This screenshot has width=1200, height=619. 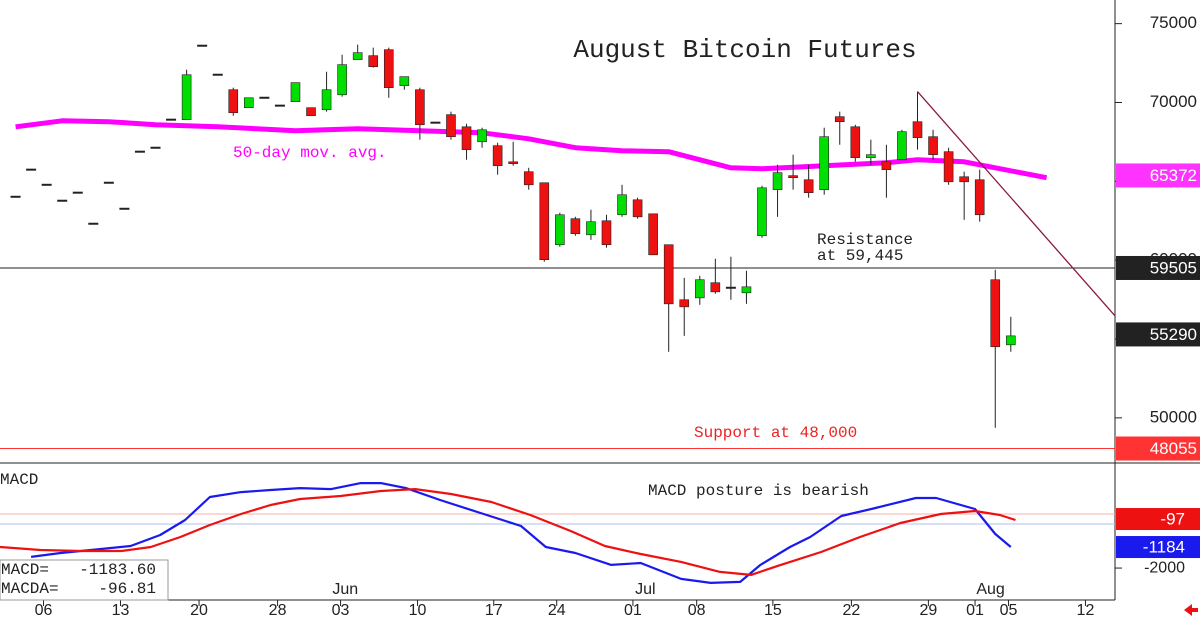 What do you see at coordinates (1009, 610) in the screenshot?
I see `x-tick-label: 05` at bounding box center [1009, 610].